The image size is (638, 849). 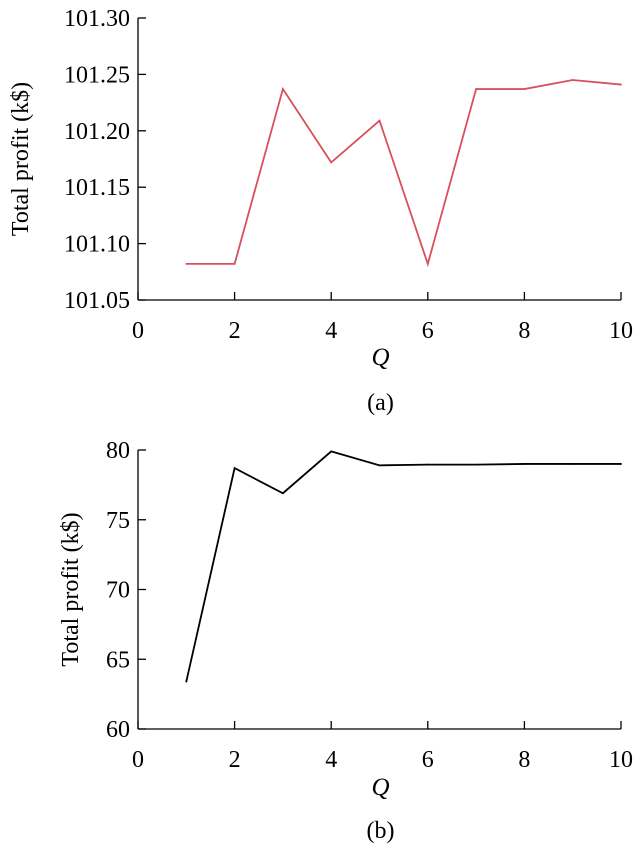 What do you see at coordinates (380, 403) in the screenshot?
I see `panel-caption: (a)` at bounding box center [380, 403].